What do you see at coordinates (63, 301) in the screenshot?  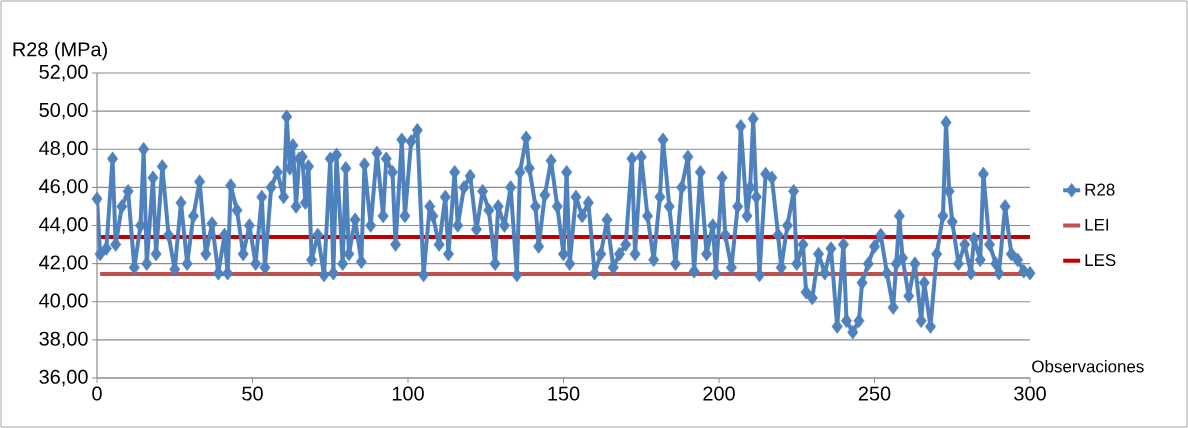 I see `y-tick-label: 40,00` at bounding box center [63, 301].